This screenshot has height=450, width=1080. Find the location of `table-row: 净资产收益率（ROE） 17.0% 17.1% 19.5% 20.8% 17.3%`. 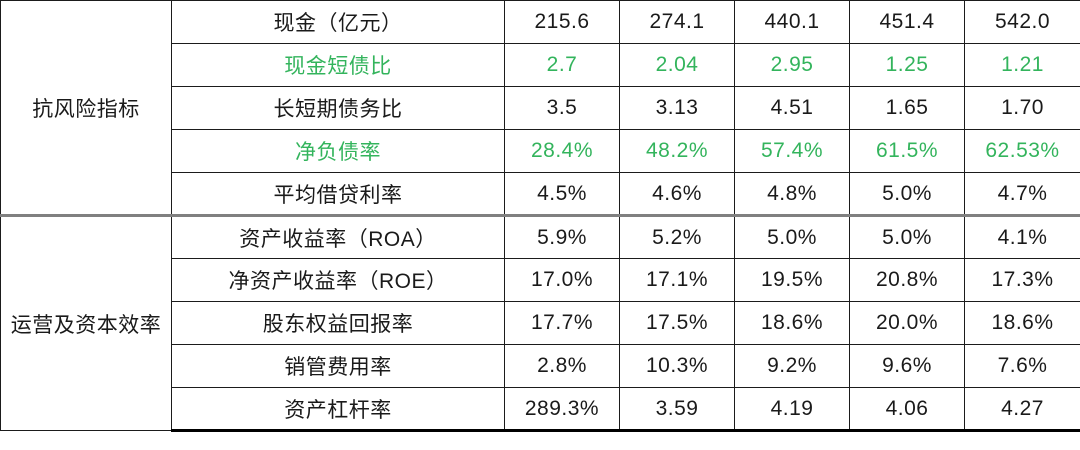

table-row: 净资产收益率（ROE） 17.0% 17.1% 19.5% 20.8% 17.3% is located at coordinates (540, 280).